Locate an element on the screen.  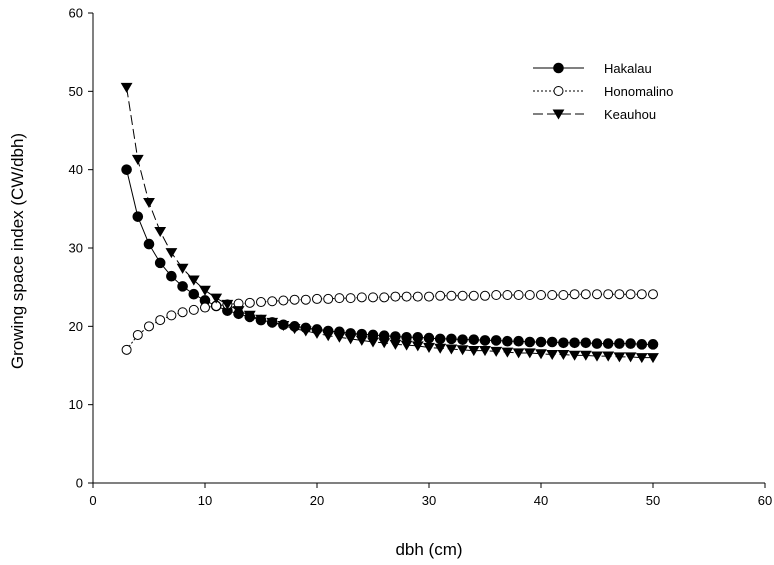
y-axis-ticks: 0 10 20 30 40 50 60 is located at coordinates (81, 248).